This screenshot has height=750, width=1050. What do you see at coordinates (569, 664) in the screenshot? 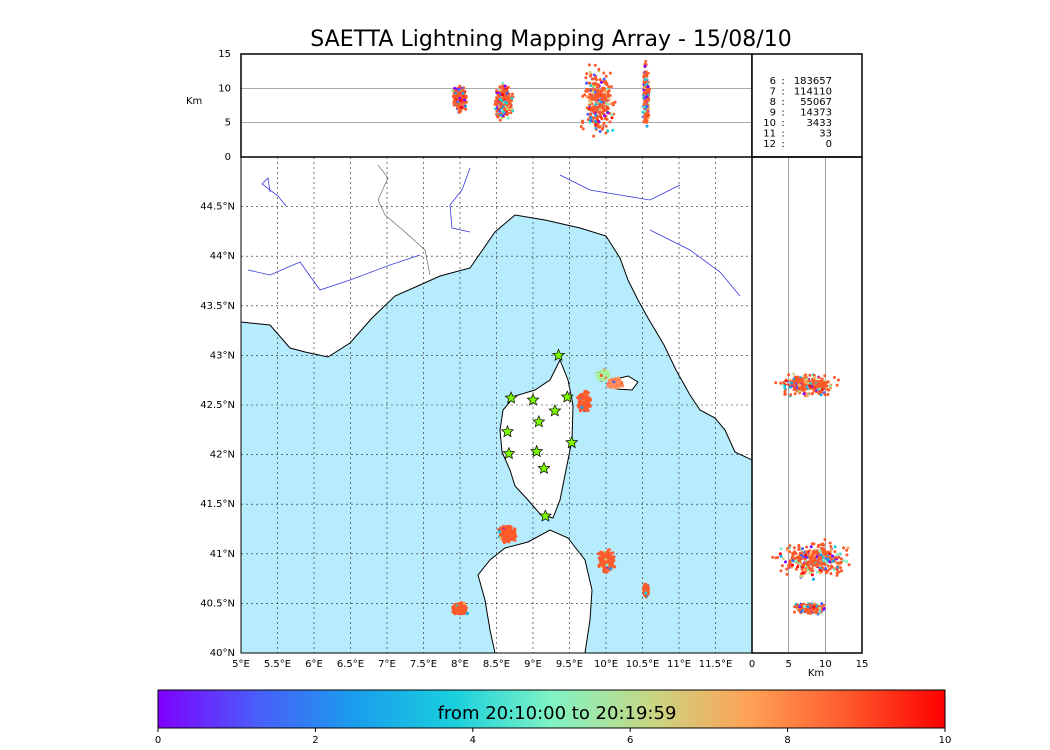
I see `map-x-tick-label: 9.5°E` at bounding box center [569, 664].